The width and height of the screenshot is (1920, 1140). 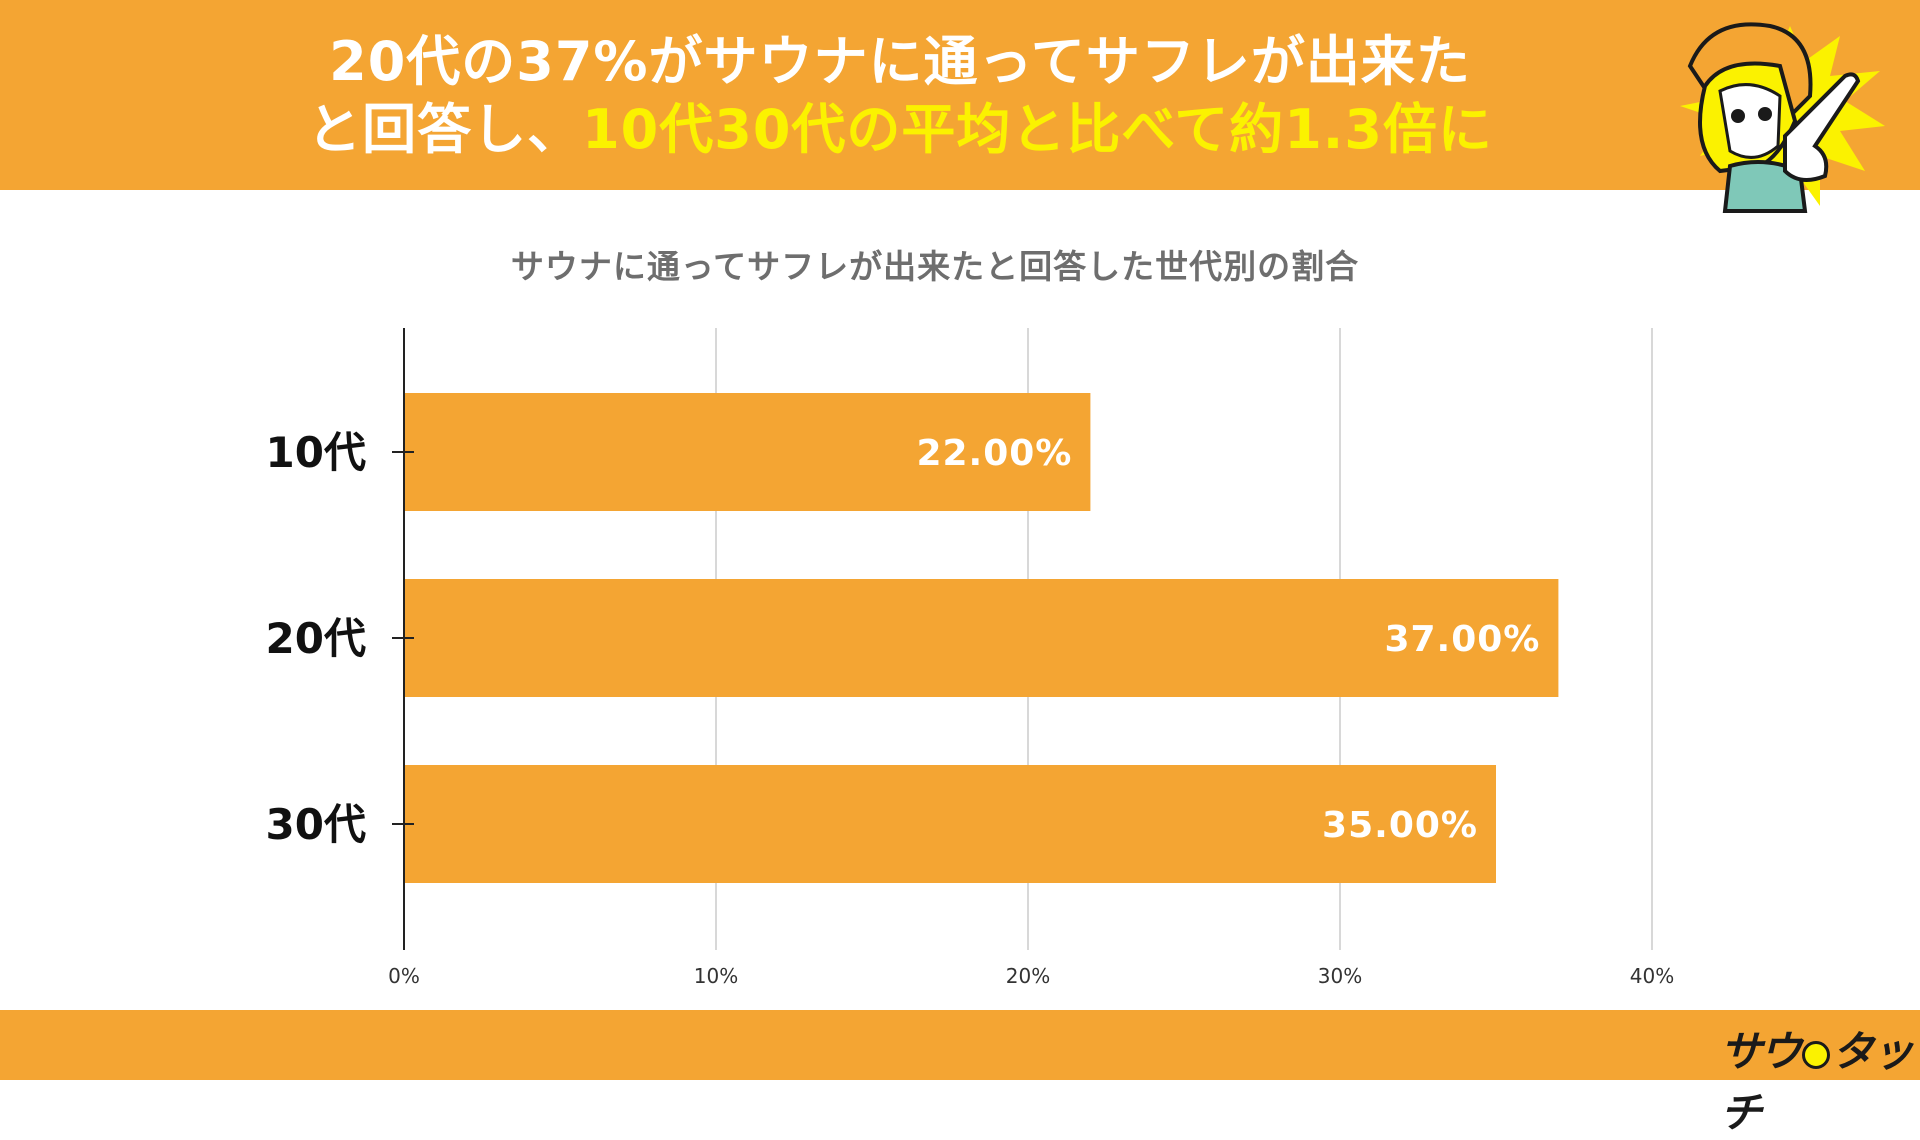 I want to click on headline-line-2-highlight: 10代30代の平均と比べて約1.3倍に, so click(x=1037, y=129).